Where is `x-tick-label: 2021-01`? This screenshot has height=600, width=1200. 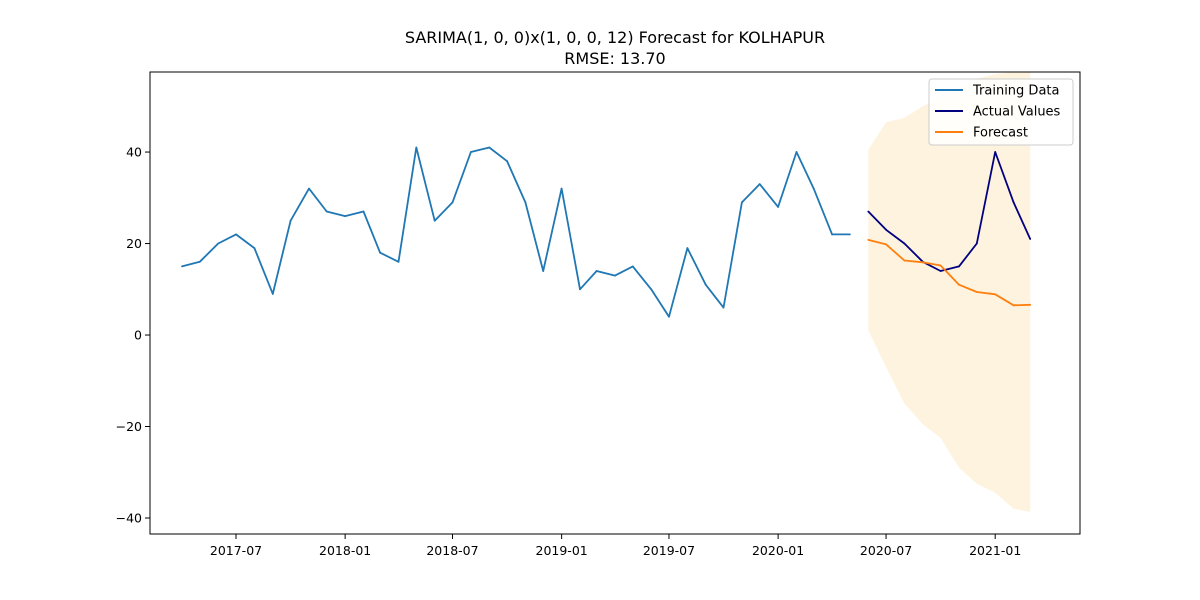
x-tick-label: 2021-01 is located at coordinates (995, 550).